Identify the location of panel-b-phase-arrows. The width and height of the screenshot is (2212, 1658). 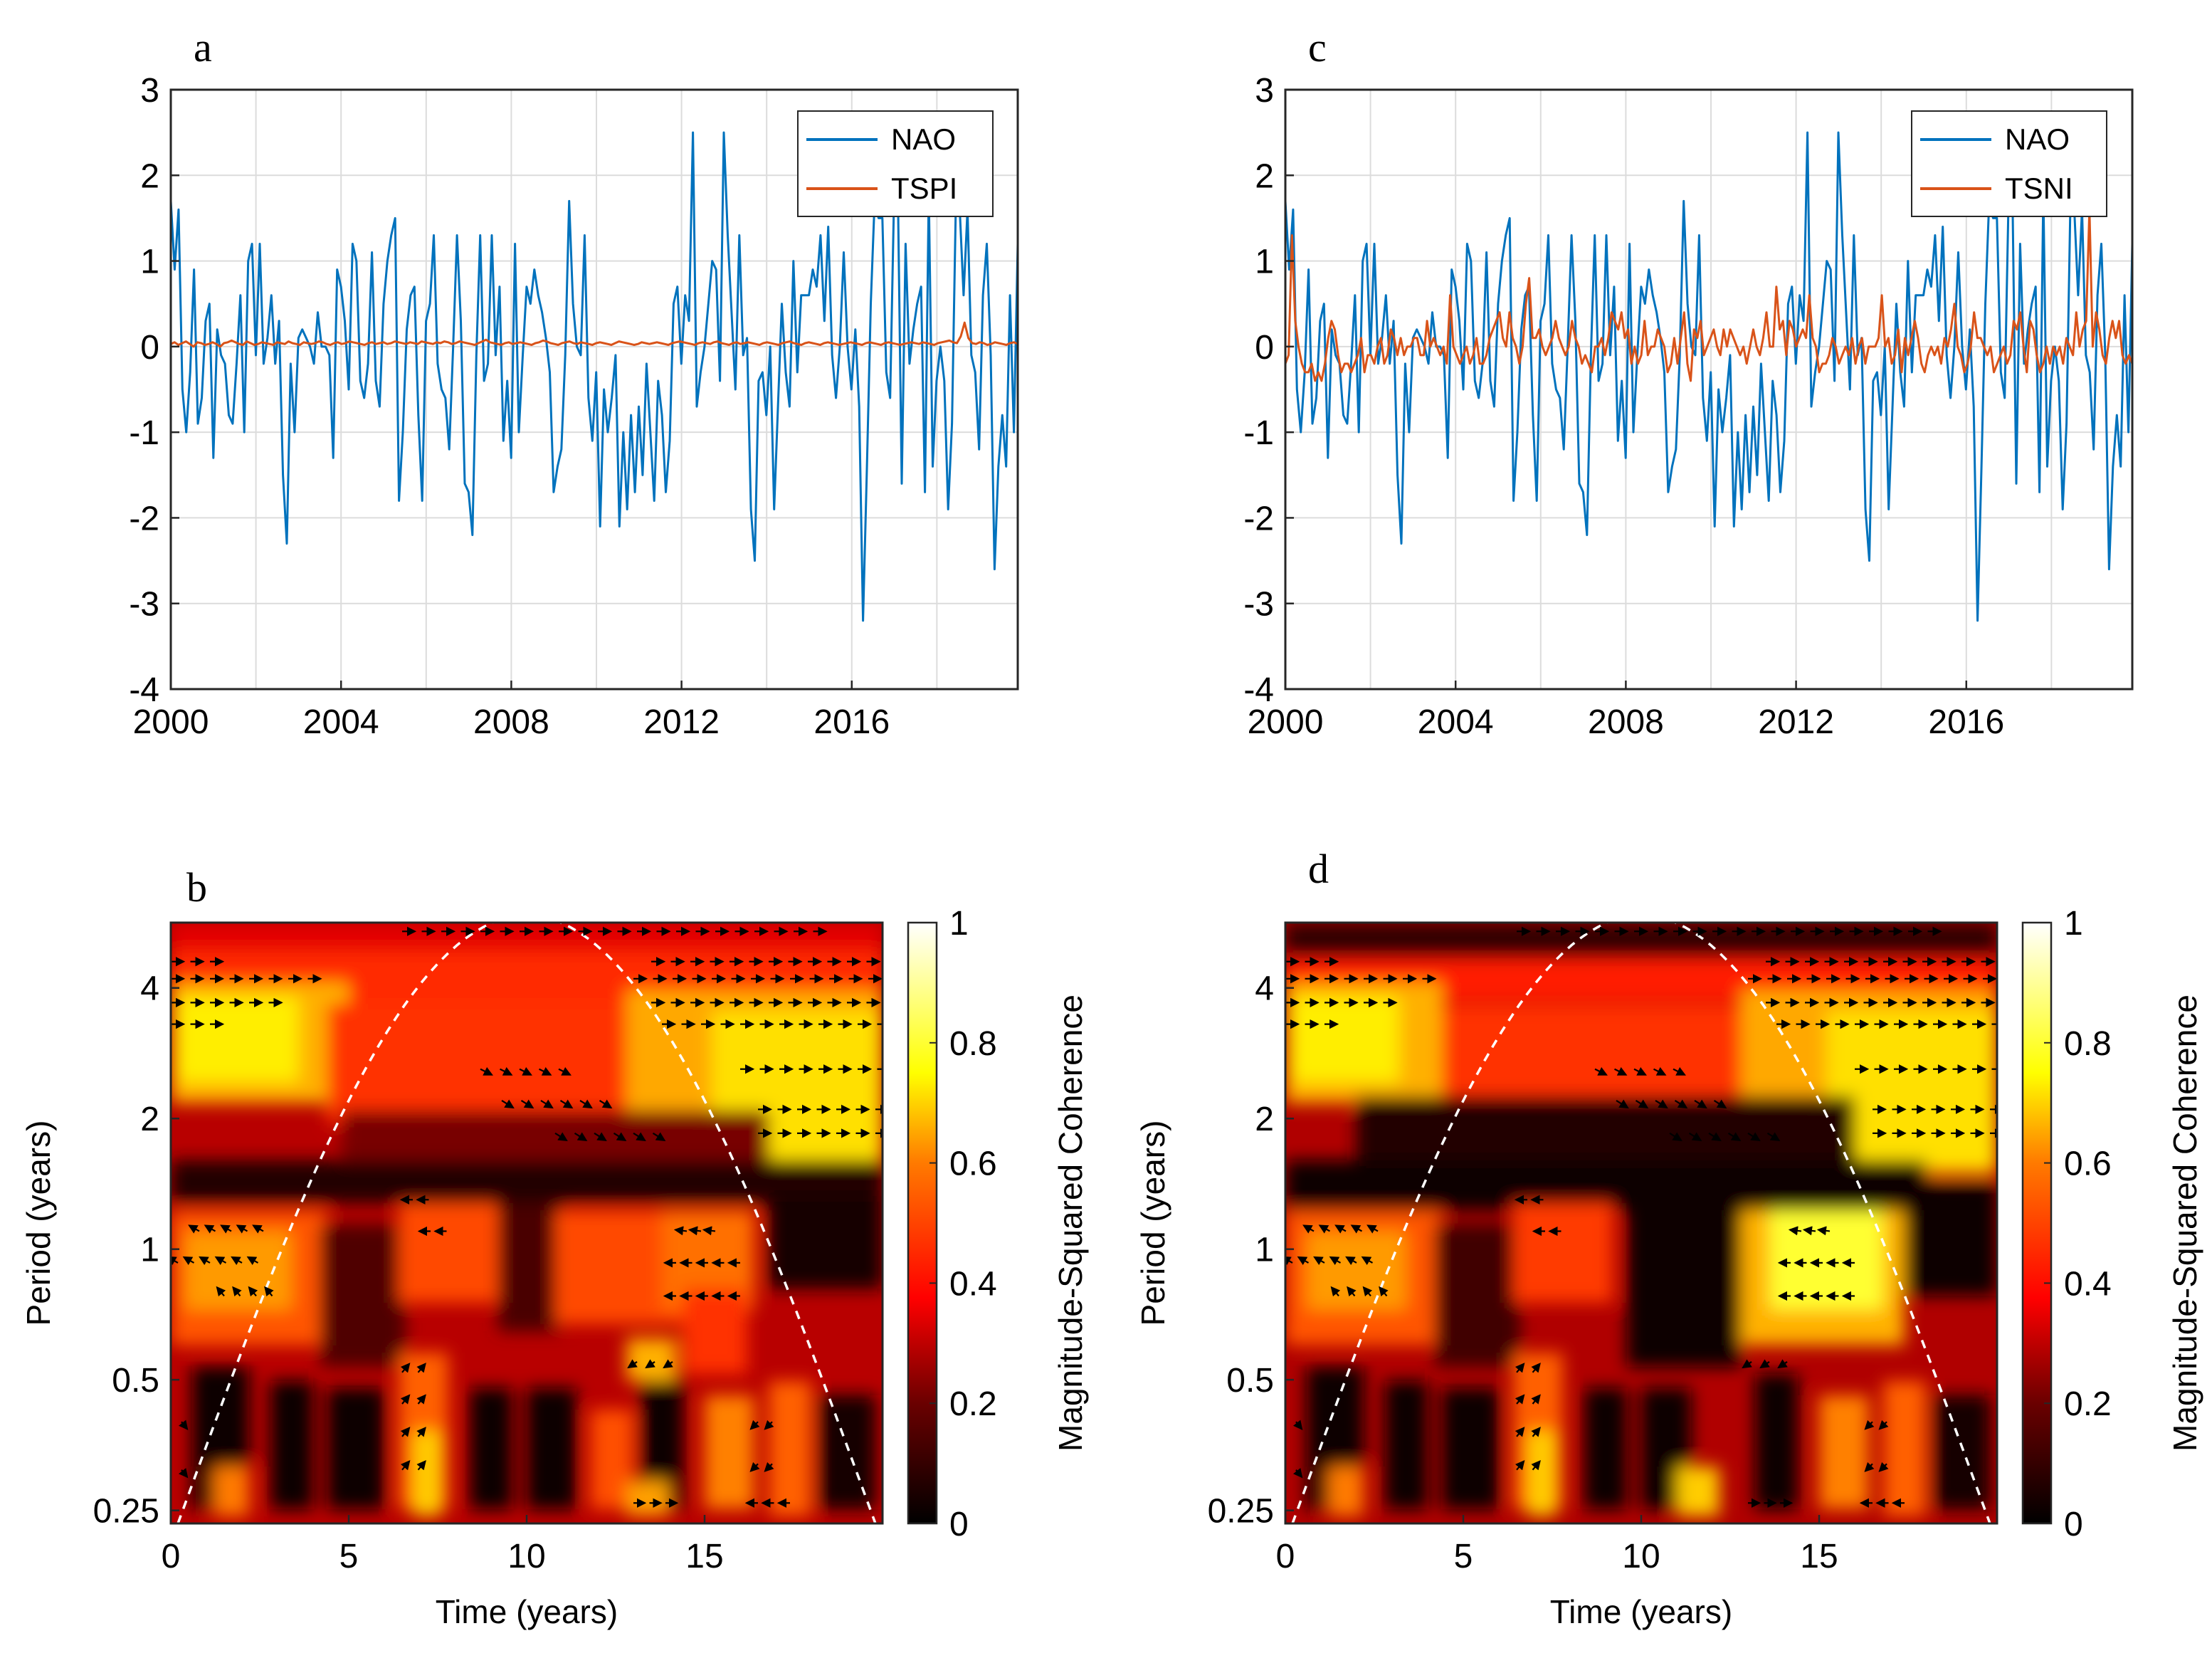
(527, 1217).